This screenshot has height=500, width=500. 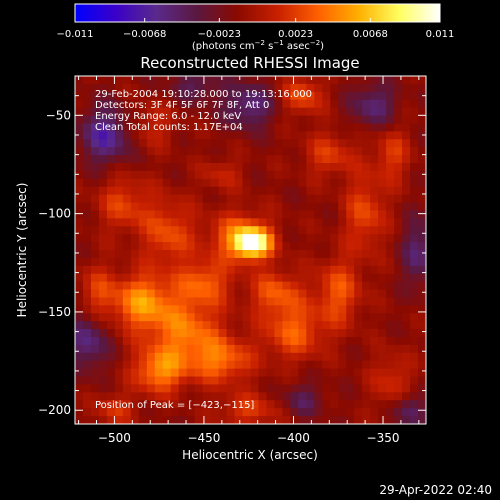 I want to click on x-tick-label: −350, so click(x=383, y=438).